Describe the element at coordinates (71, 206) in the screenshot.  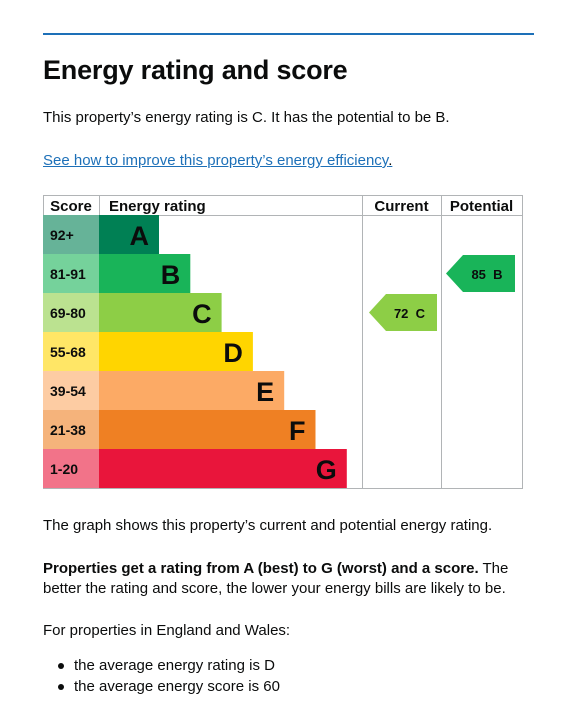
I see `header-score: Score` at that location.